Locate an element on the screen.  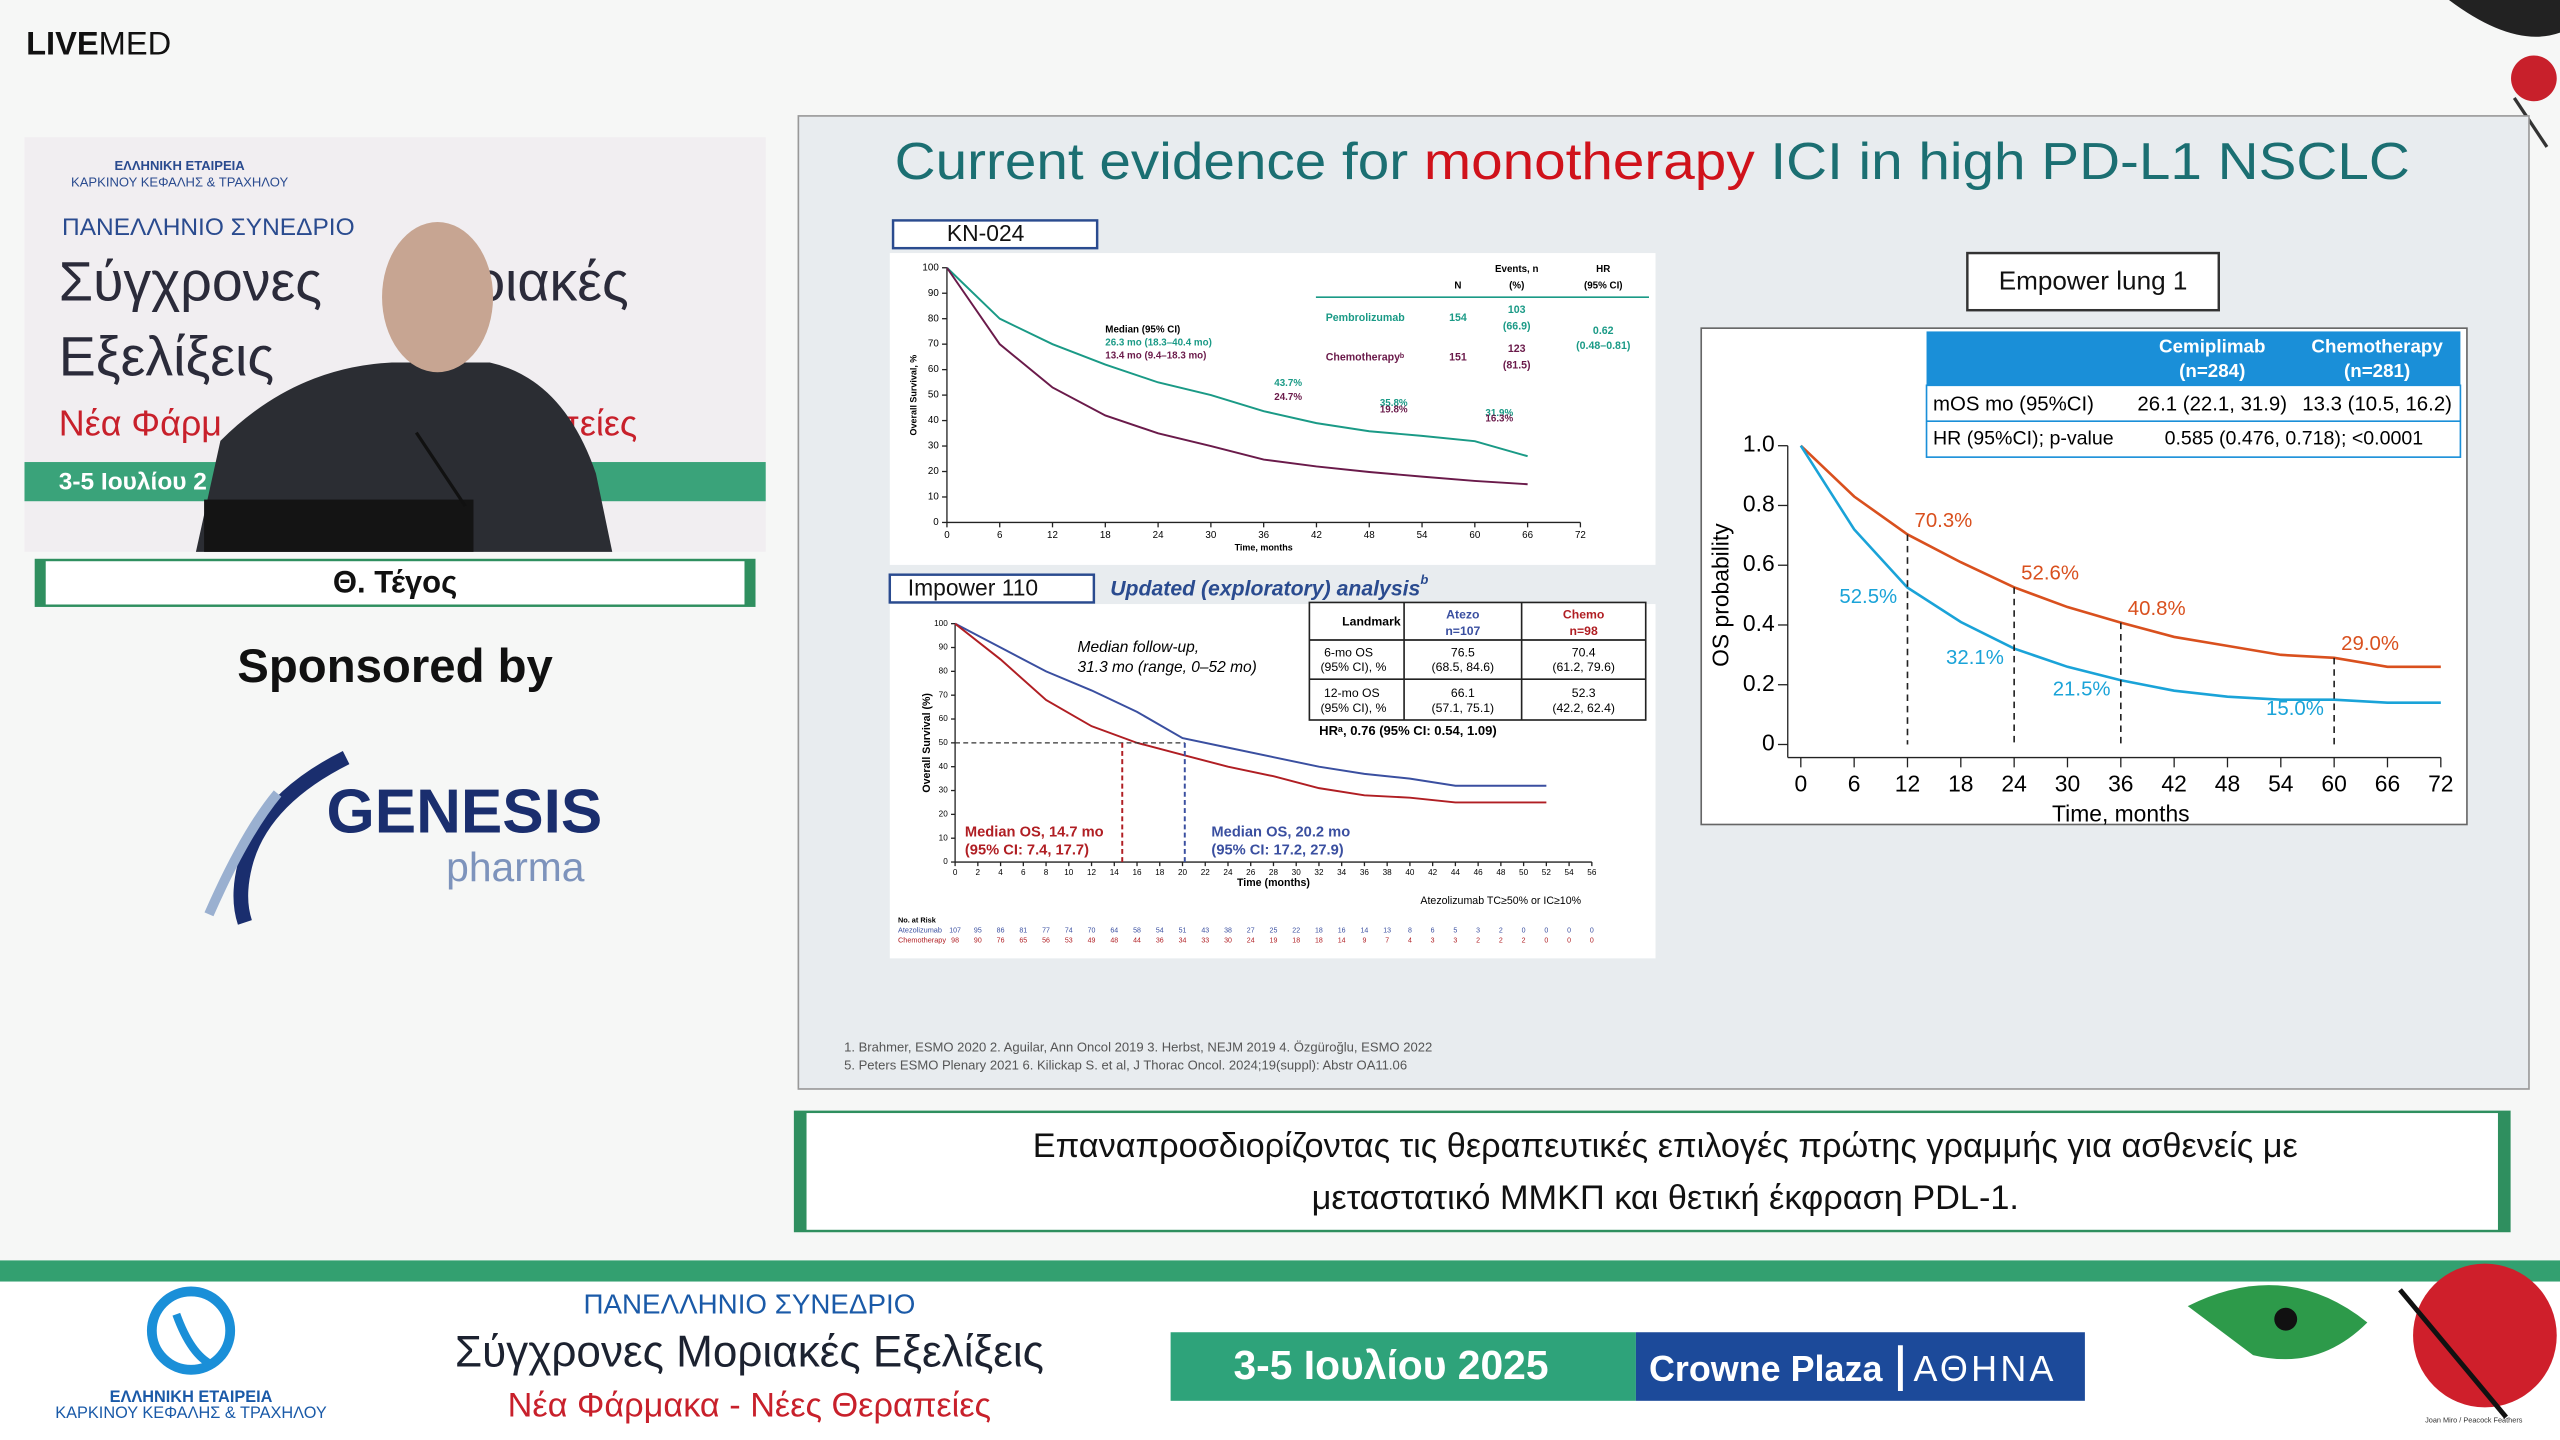
title-part: ICI in high PD-L1 NSCLC is located at coordinates (2082, 162).